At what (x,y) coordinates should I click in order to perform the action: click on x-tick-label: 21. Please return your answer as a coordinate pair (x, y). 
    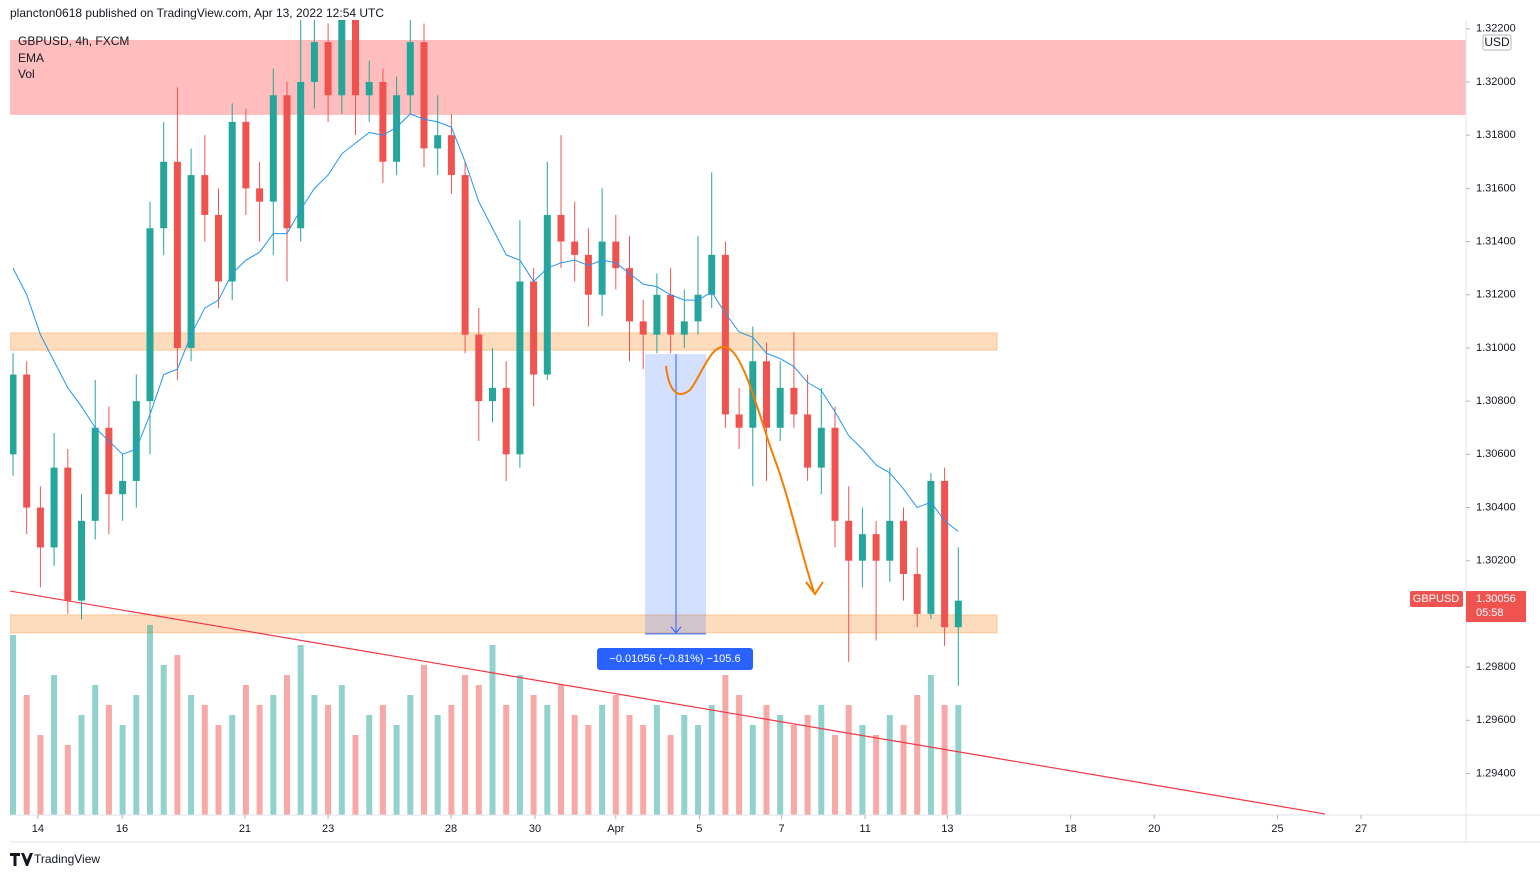
    Looking at the image, I should click on (245, 829).